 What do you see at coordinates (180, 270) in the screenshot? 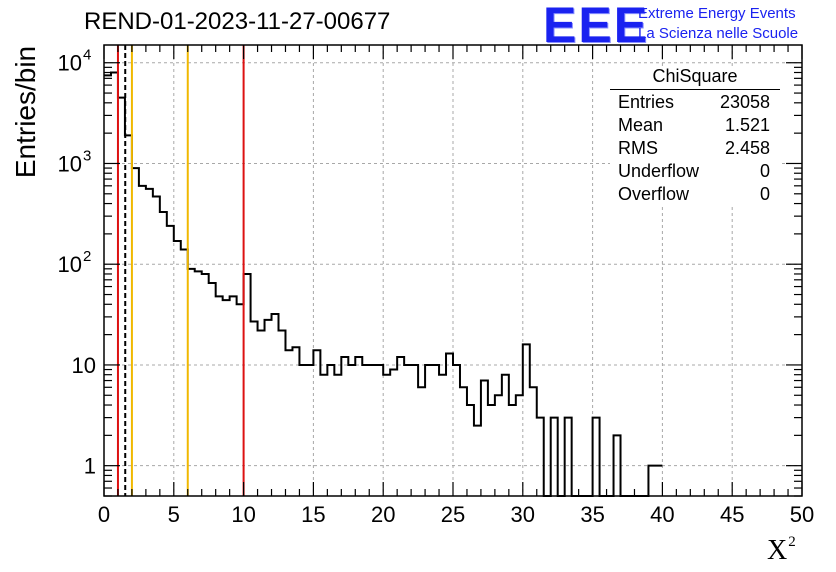
I see `reference-lines` at bounding box center [180, 270].